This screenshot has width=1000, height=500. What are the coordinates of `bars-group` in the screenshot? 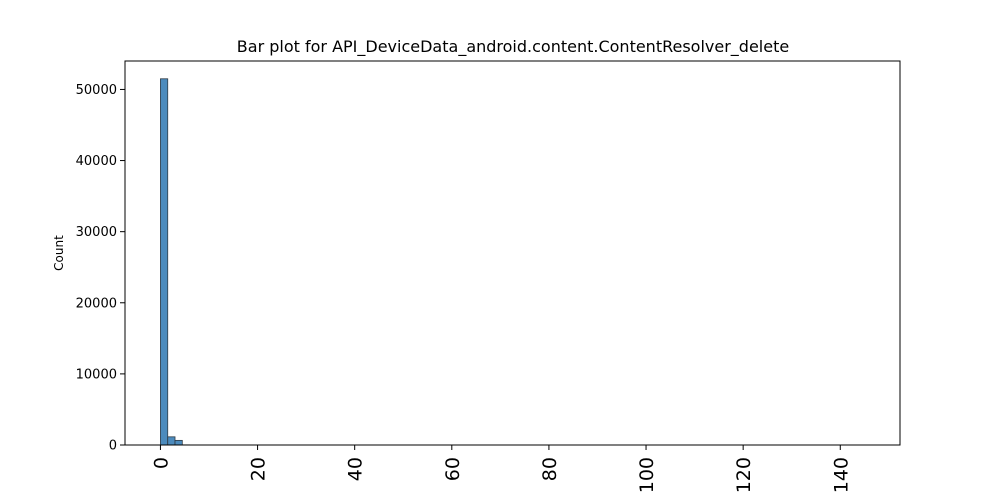 It's located at (179, 262).